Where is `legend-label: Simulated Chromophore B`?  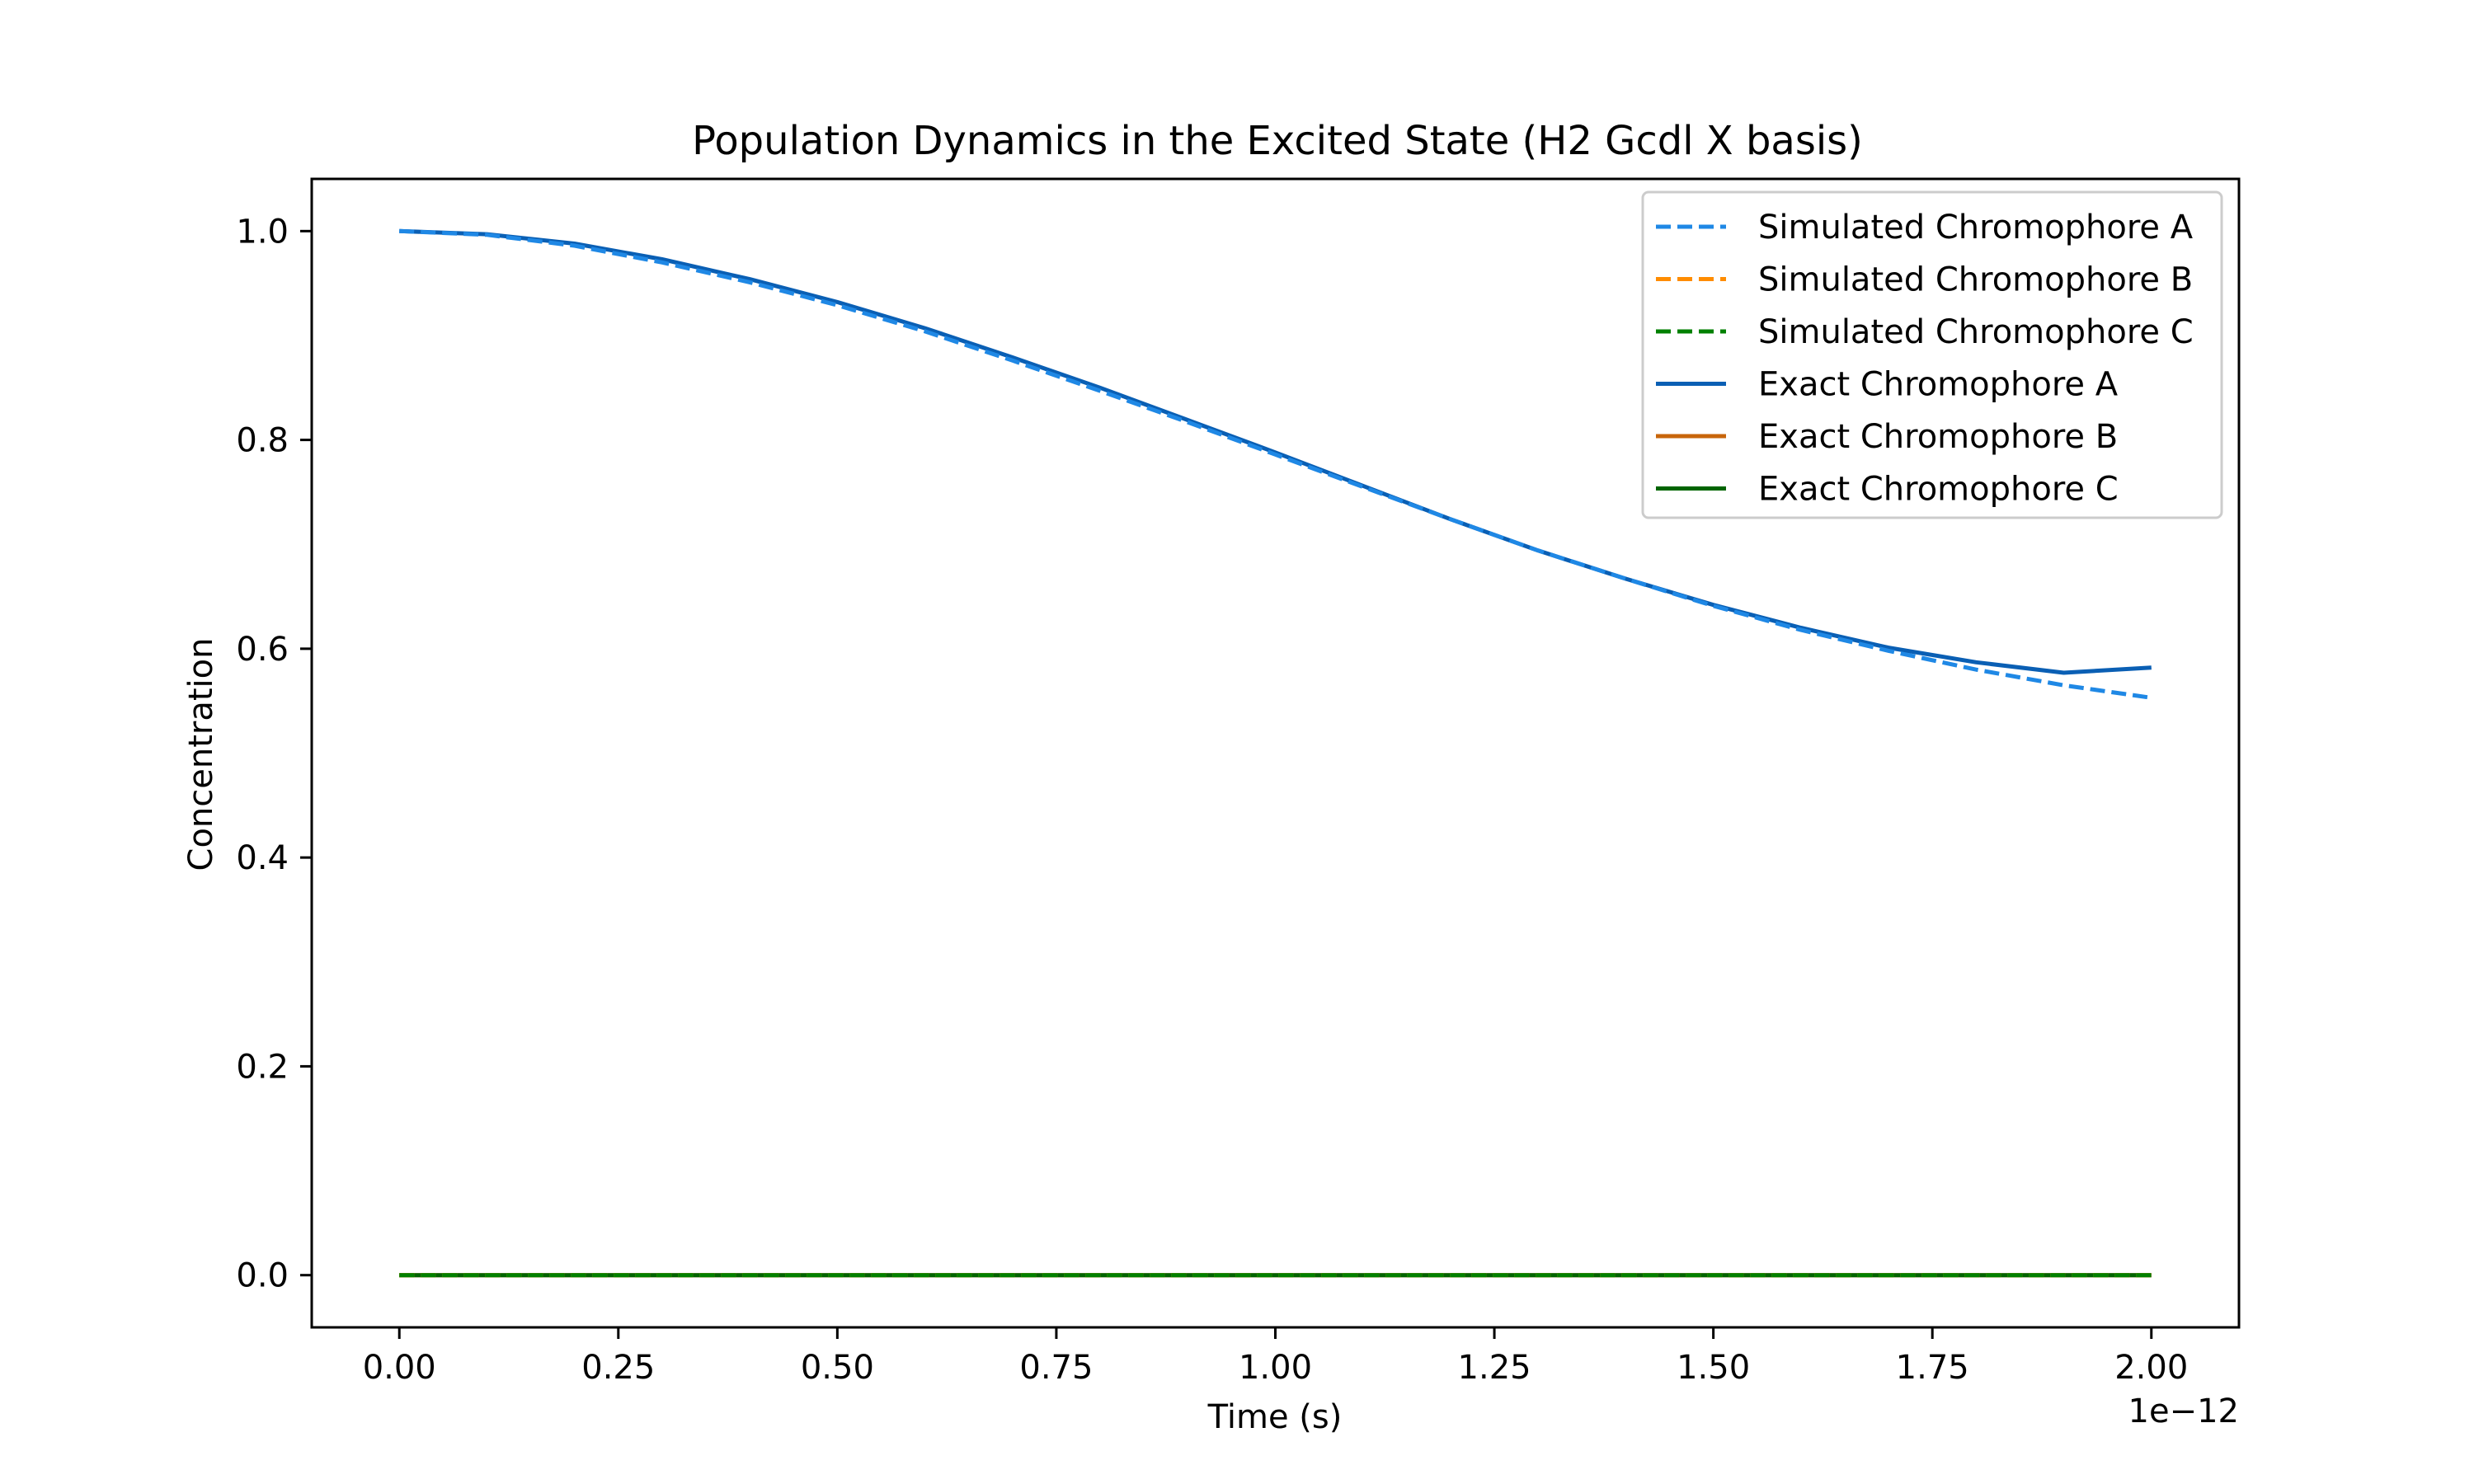 legend-label: Simulated Chromophore B is located at coordinates (1975, 280).